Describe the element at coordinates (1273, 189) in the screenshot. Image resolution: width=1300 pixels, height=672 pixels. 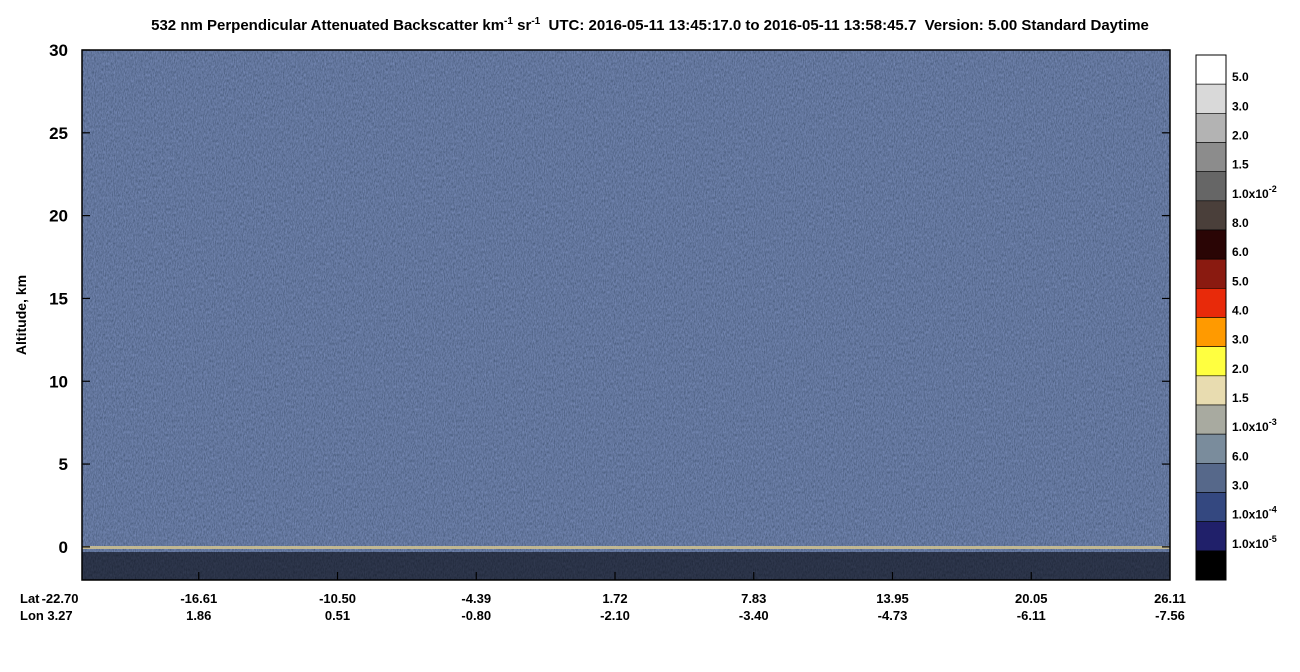
I see `colorbar-label-sup: -2` at that location.